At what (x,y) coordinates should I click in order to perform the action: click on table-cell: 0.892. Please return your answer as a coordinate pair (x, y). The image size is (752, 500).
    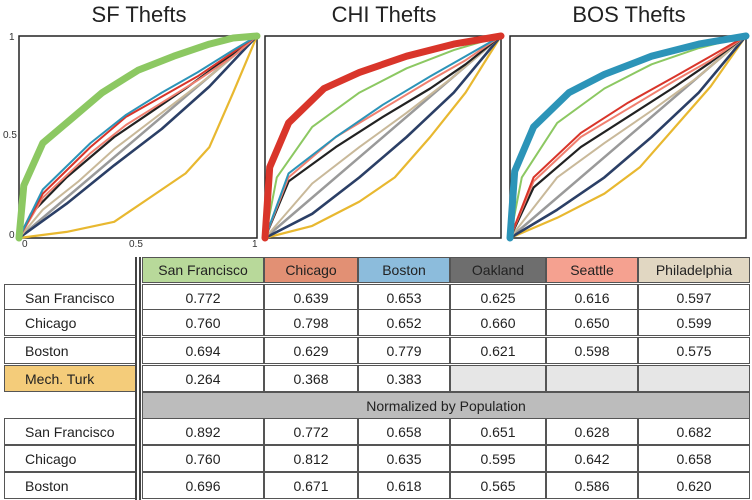
    Looking at the image, I should click on (203, 431).